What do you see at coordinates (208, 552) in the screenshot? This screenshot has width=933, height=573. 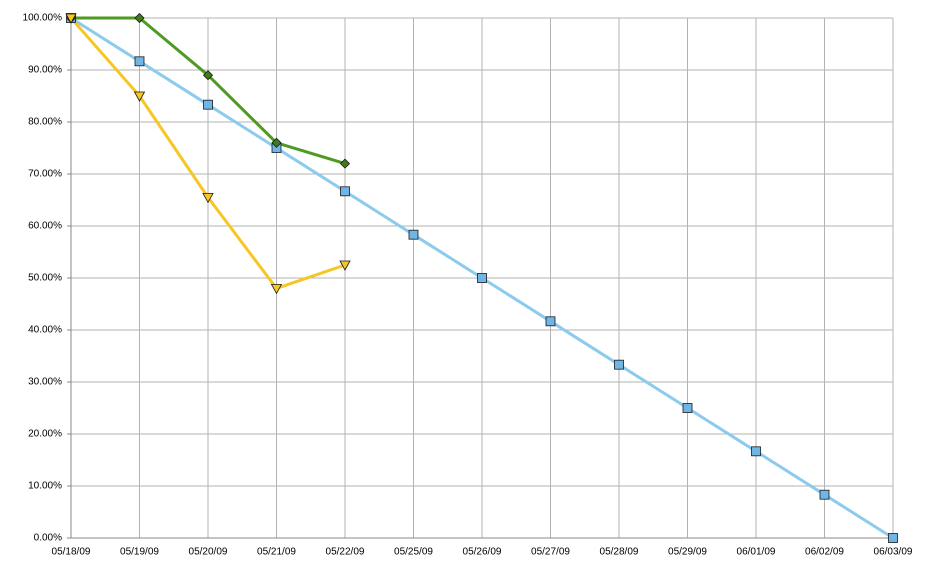 I see `x-tick-label: 05/20/09` at bounding box center [208, 552].